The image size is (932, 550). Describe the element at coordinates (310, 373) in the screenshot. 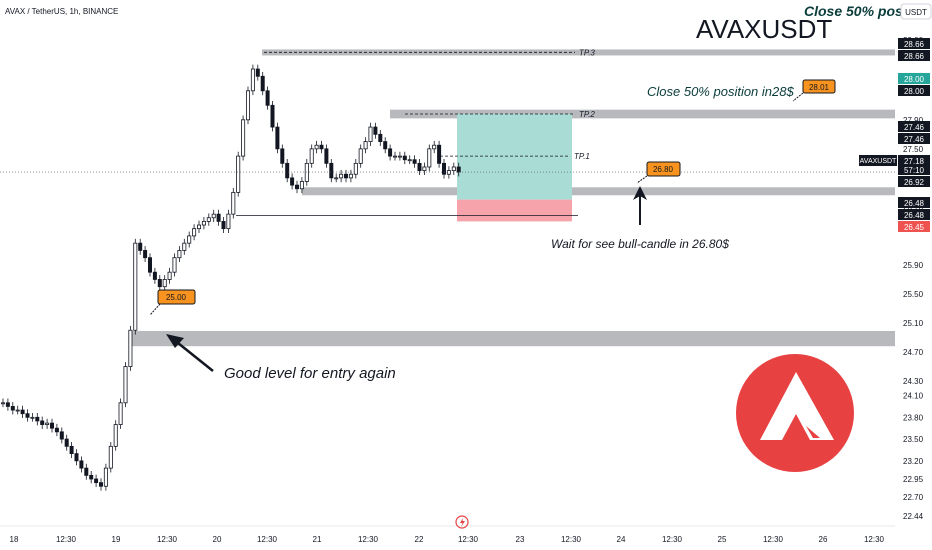

I see `good-level-note: Good level for entry again` at that location.